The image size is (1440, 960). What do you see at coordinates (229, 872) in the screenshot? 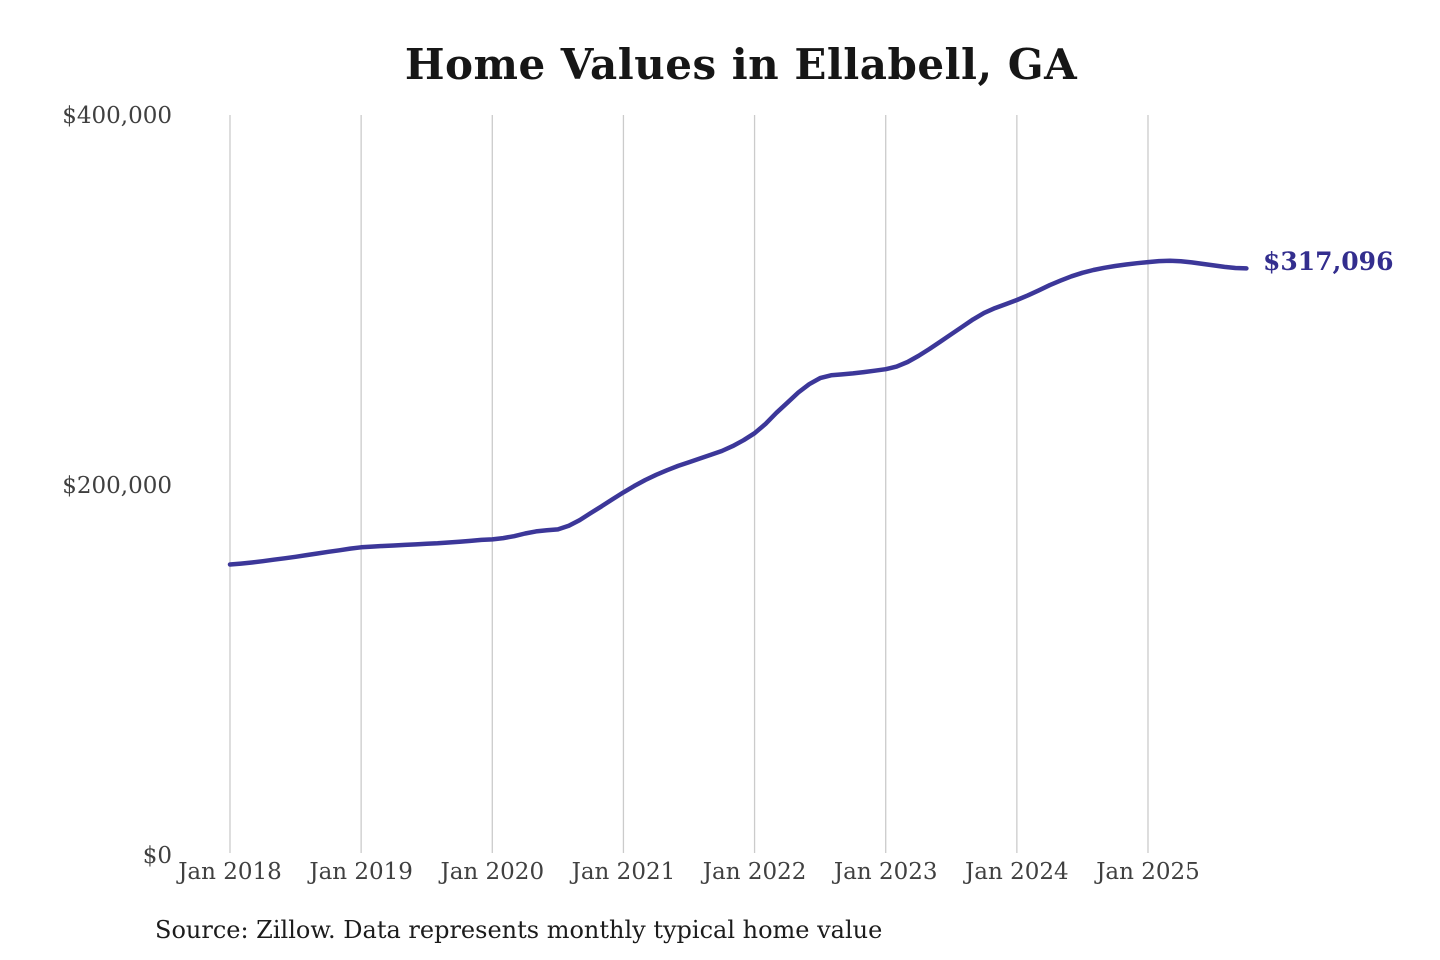
I see `x-axis-tick-label: Jan 2018` at bounding box center [229, 872].